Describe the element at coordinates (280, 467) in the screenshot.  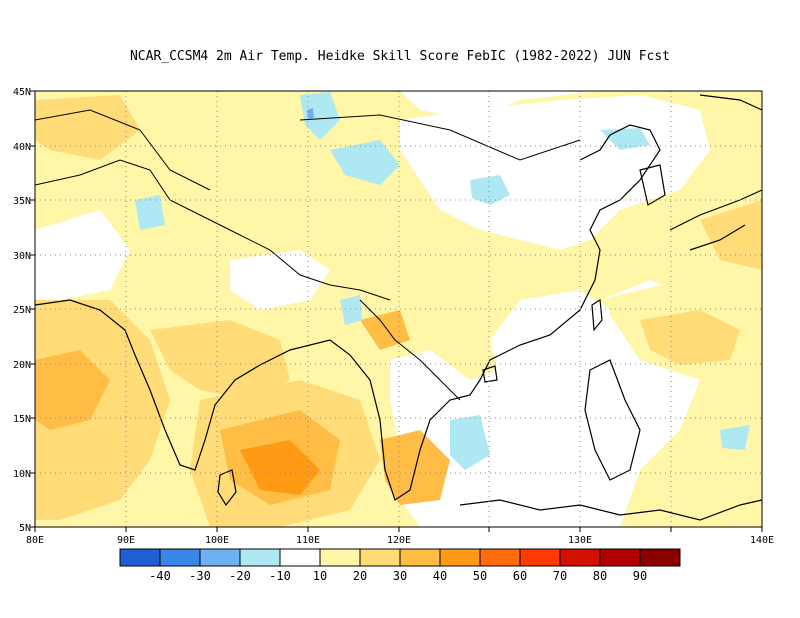
I see `skill-region-orange-bay` at that location.